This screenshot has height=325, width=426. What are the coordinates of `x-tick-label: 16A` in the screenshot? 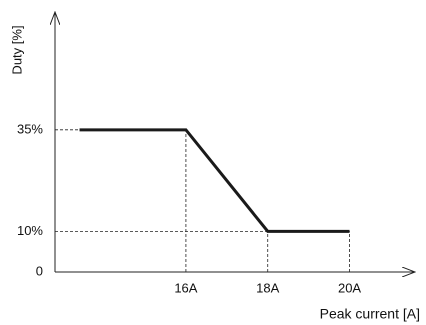 It's located at (185, 287).